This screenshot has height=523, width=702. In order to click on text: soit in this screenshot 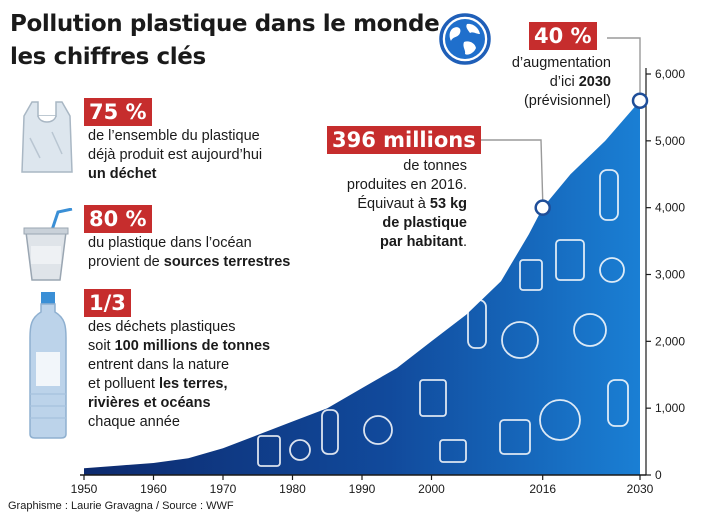, I will do `click(101, 346)`.